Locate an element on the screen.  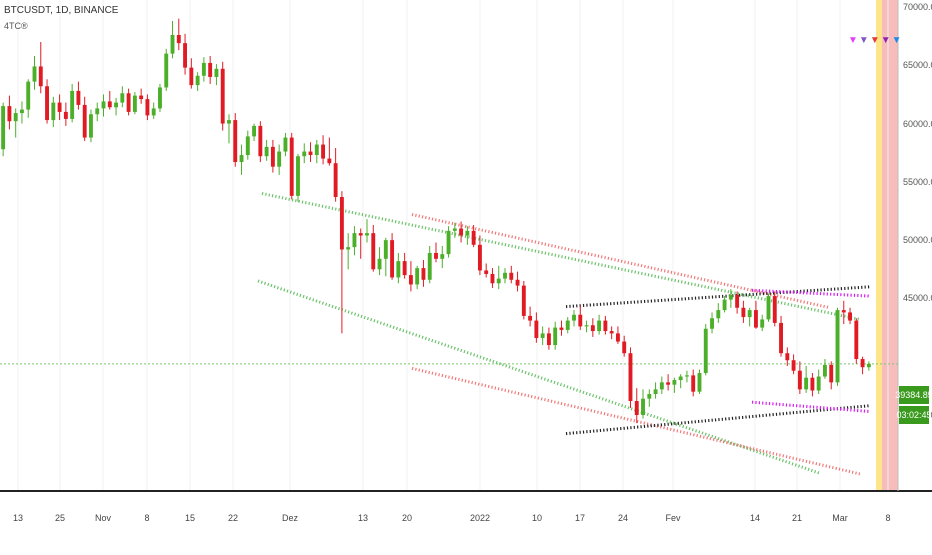
indicator-label: 4TC® is located at coordinates (16, 26).